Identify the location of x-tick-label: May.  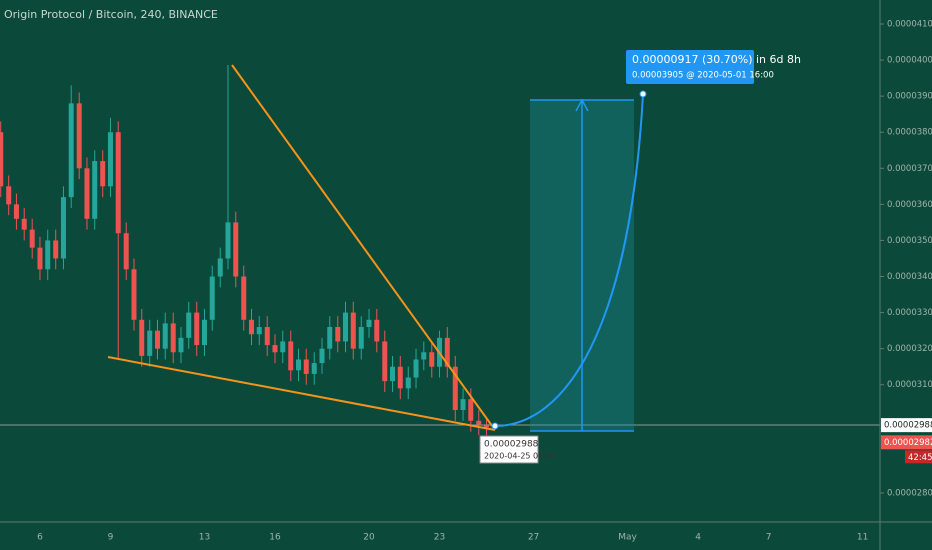
(627, 538).